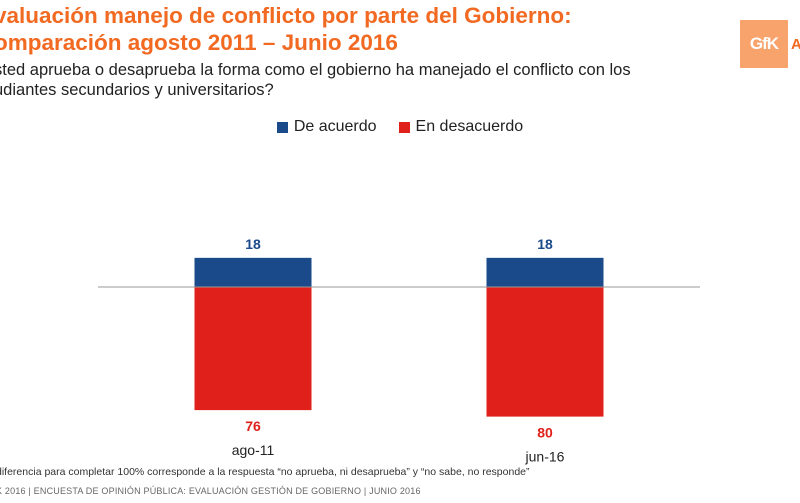 This screenshot has width=800, height=503. Describe the element at coordinates (137, 90) in the screenshot. I see `question-line-2: udiantes secundarios y universitarios?` at that location.